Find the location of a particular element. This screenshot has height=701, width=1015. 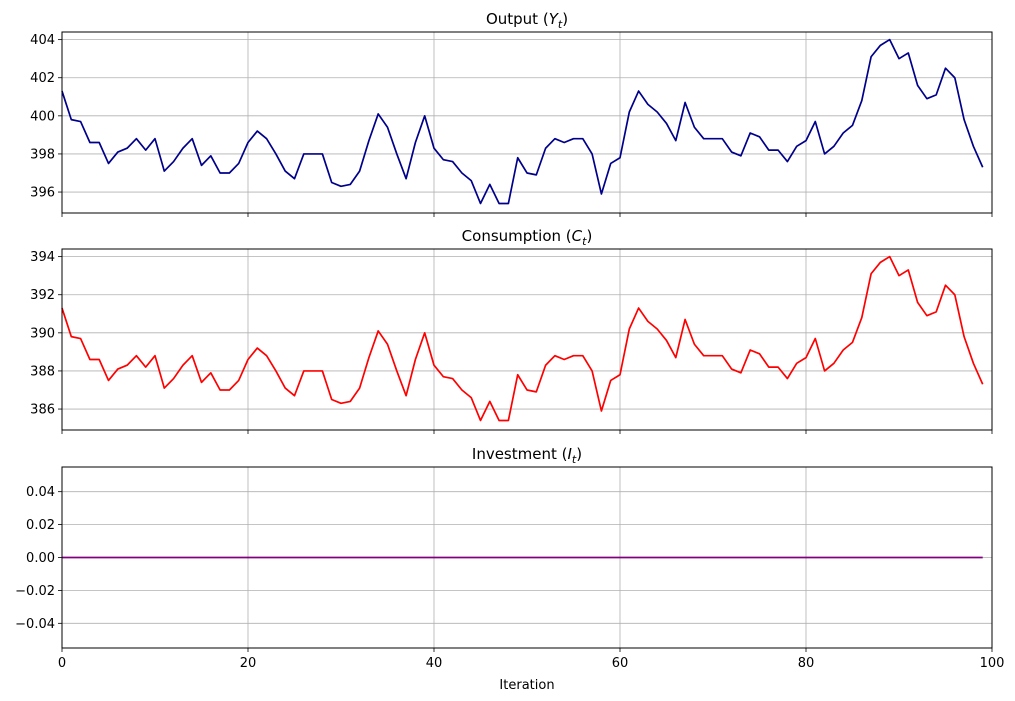

output-title: Output (Yt) is located at coordinates (527, 20).